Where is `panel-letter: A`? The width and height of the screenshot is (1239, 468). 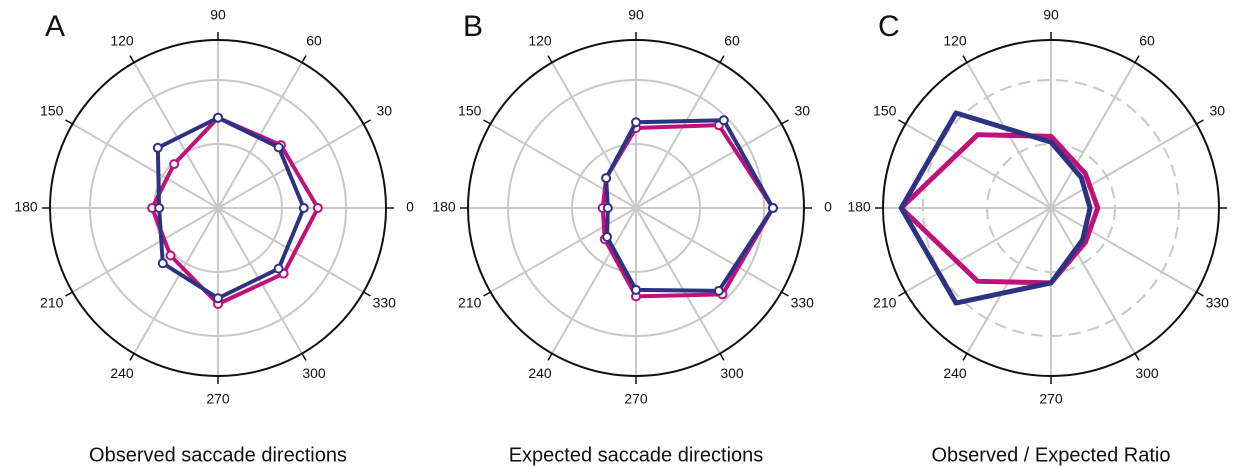
panel-letter: A is located at coordinates (55, 26).